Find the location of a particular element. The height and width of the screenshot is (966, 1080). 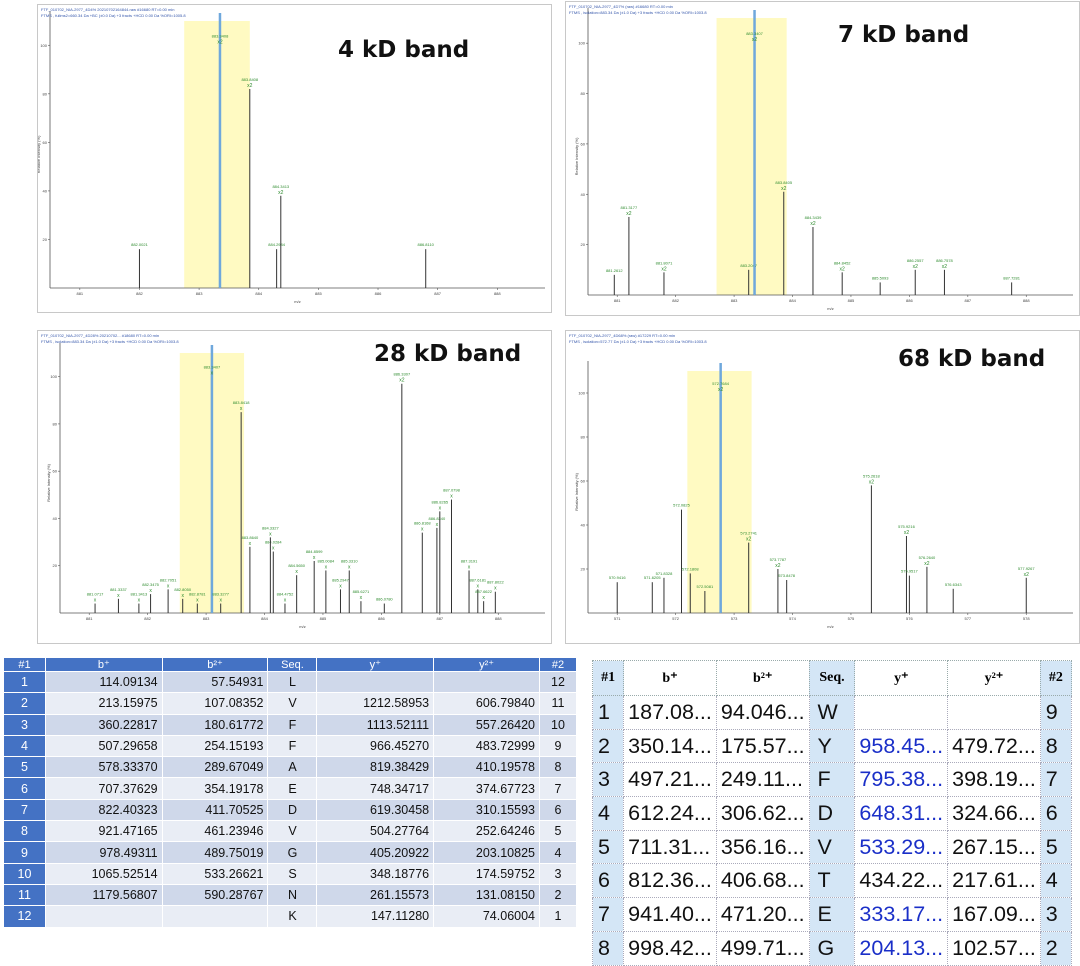

left-table-header: #1 is located at coordinates (24, 664).